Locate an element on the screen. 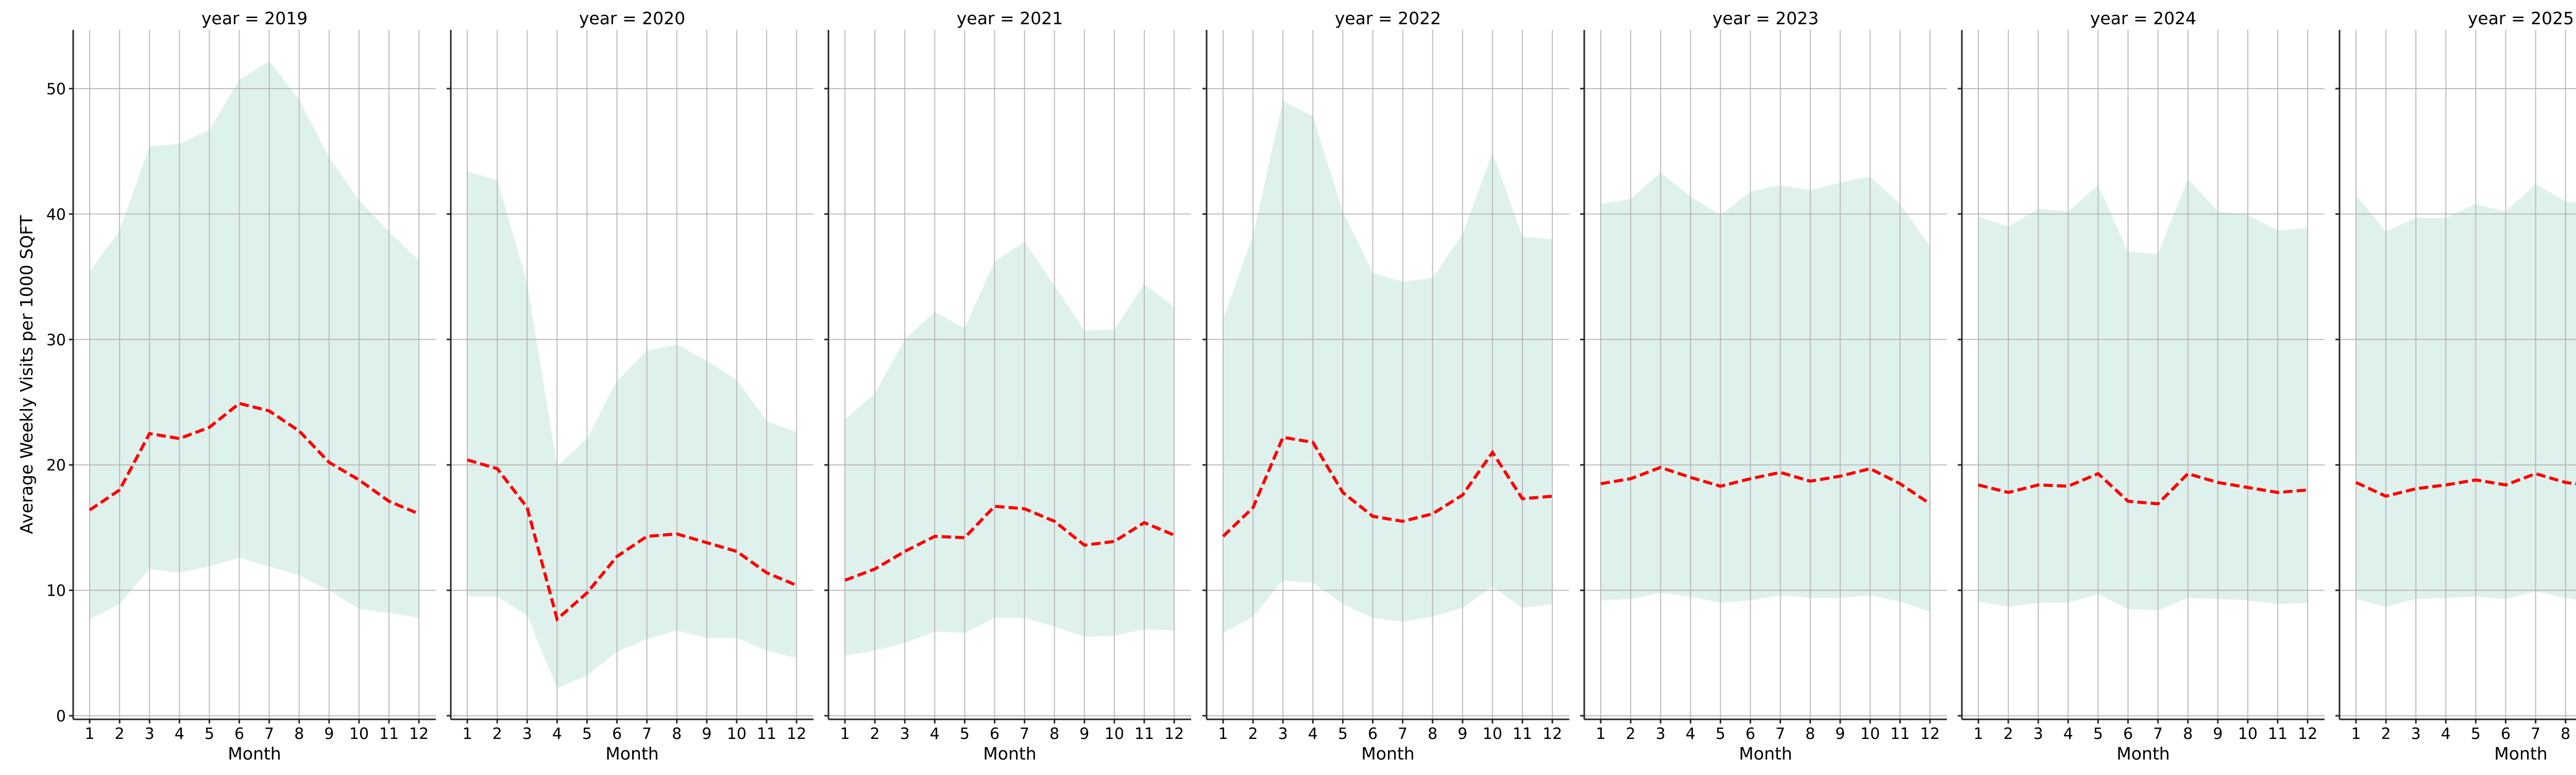  y-tick-label: 20 is located at coordinates (56, 466).